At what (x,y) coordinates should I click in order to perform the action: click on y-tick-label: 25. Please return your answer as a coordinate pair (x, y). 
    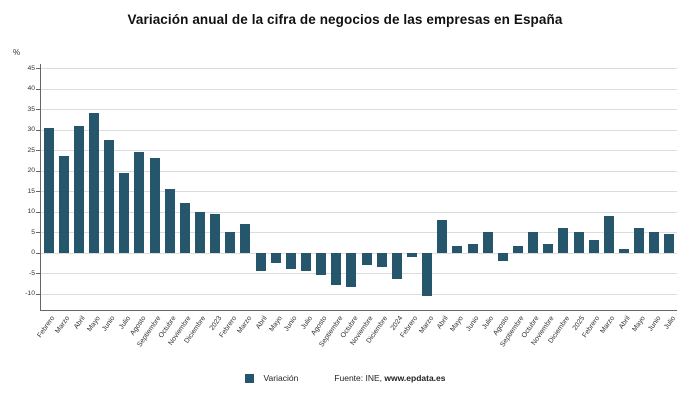
    Looking at the image, I should click on (31, 150).